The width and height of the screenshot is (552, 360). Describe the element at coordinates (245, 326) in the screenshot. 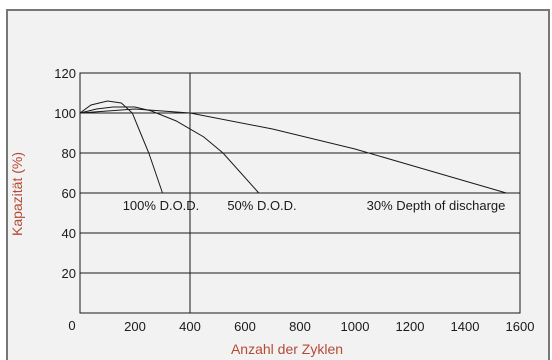

I see `x-tick-label: 600` at that location.